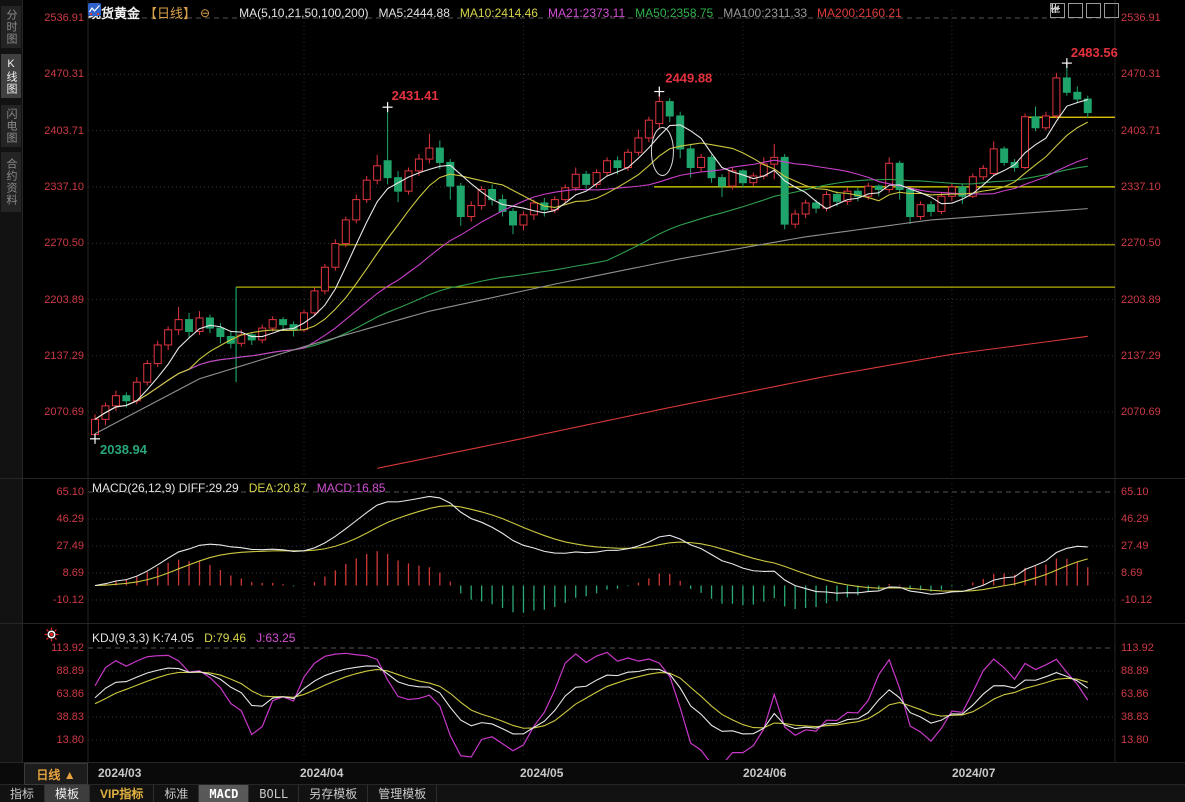 The height and width of the screenshot is (802, 1185). I want to click on pane-play-icon, so click(1076, 10).